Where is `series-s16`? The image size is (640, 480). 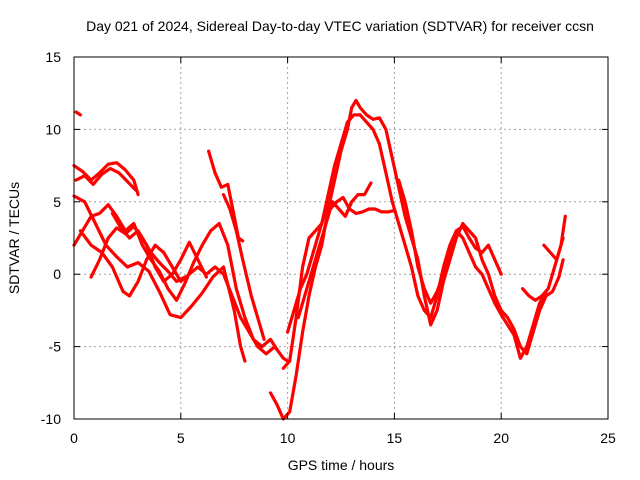 series-s16 is located at coordinates (544, 258).